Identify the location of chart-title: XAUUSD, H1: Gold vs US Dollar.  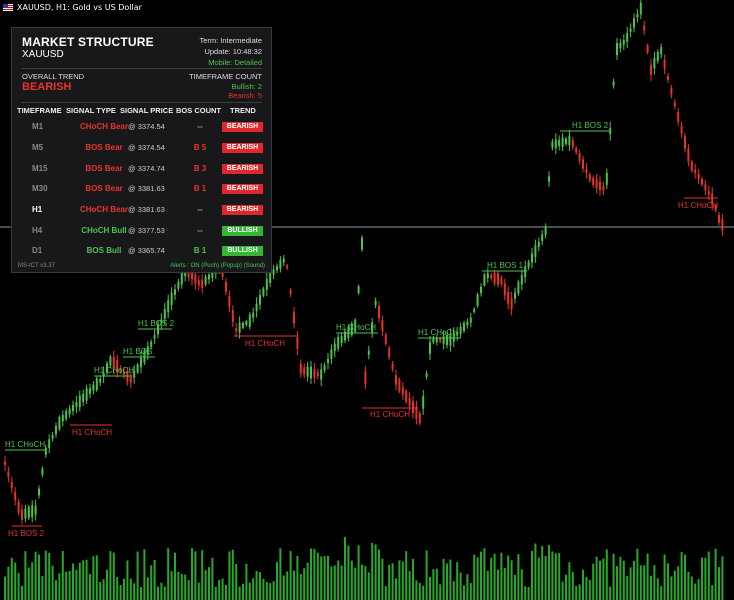
(79, 7).